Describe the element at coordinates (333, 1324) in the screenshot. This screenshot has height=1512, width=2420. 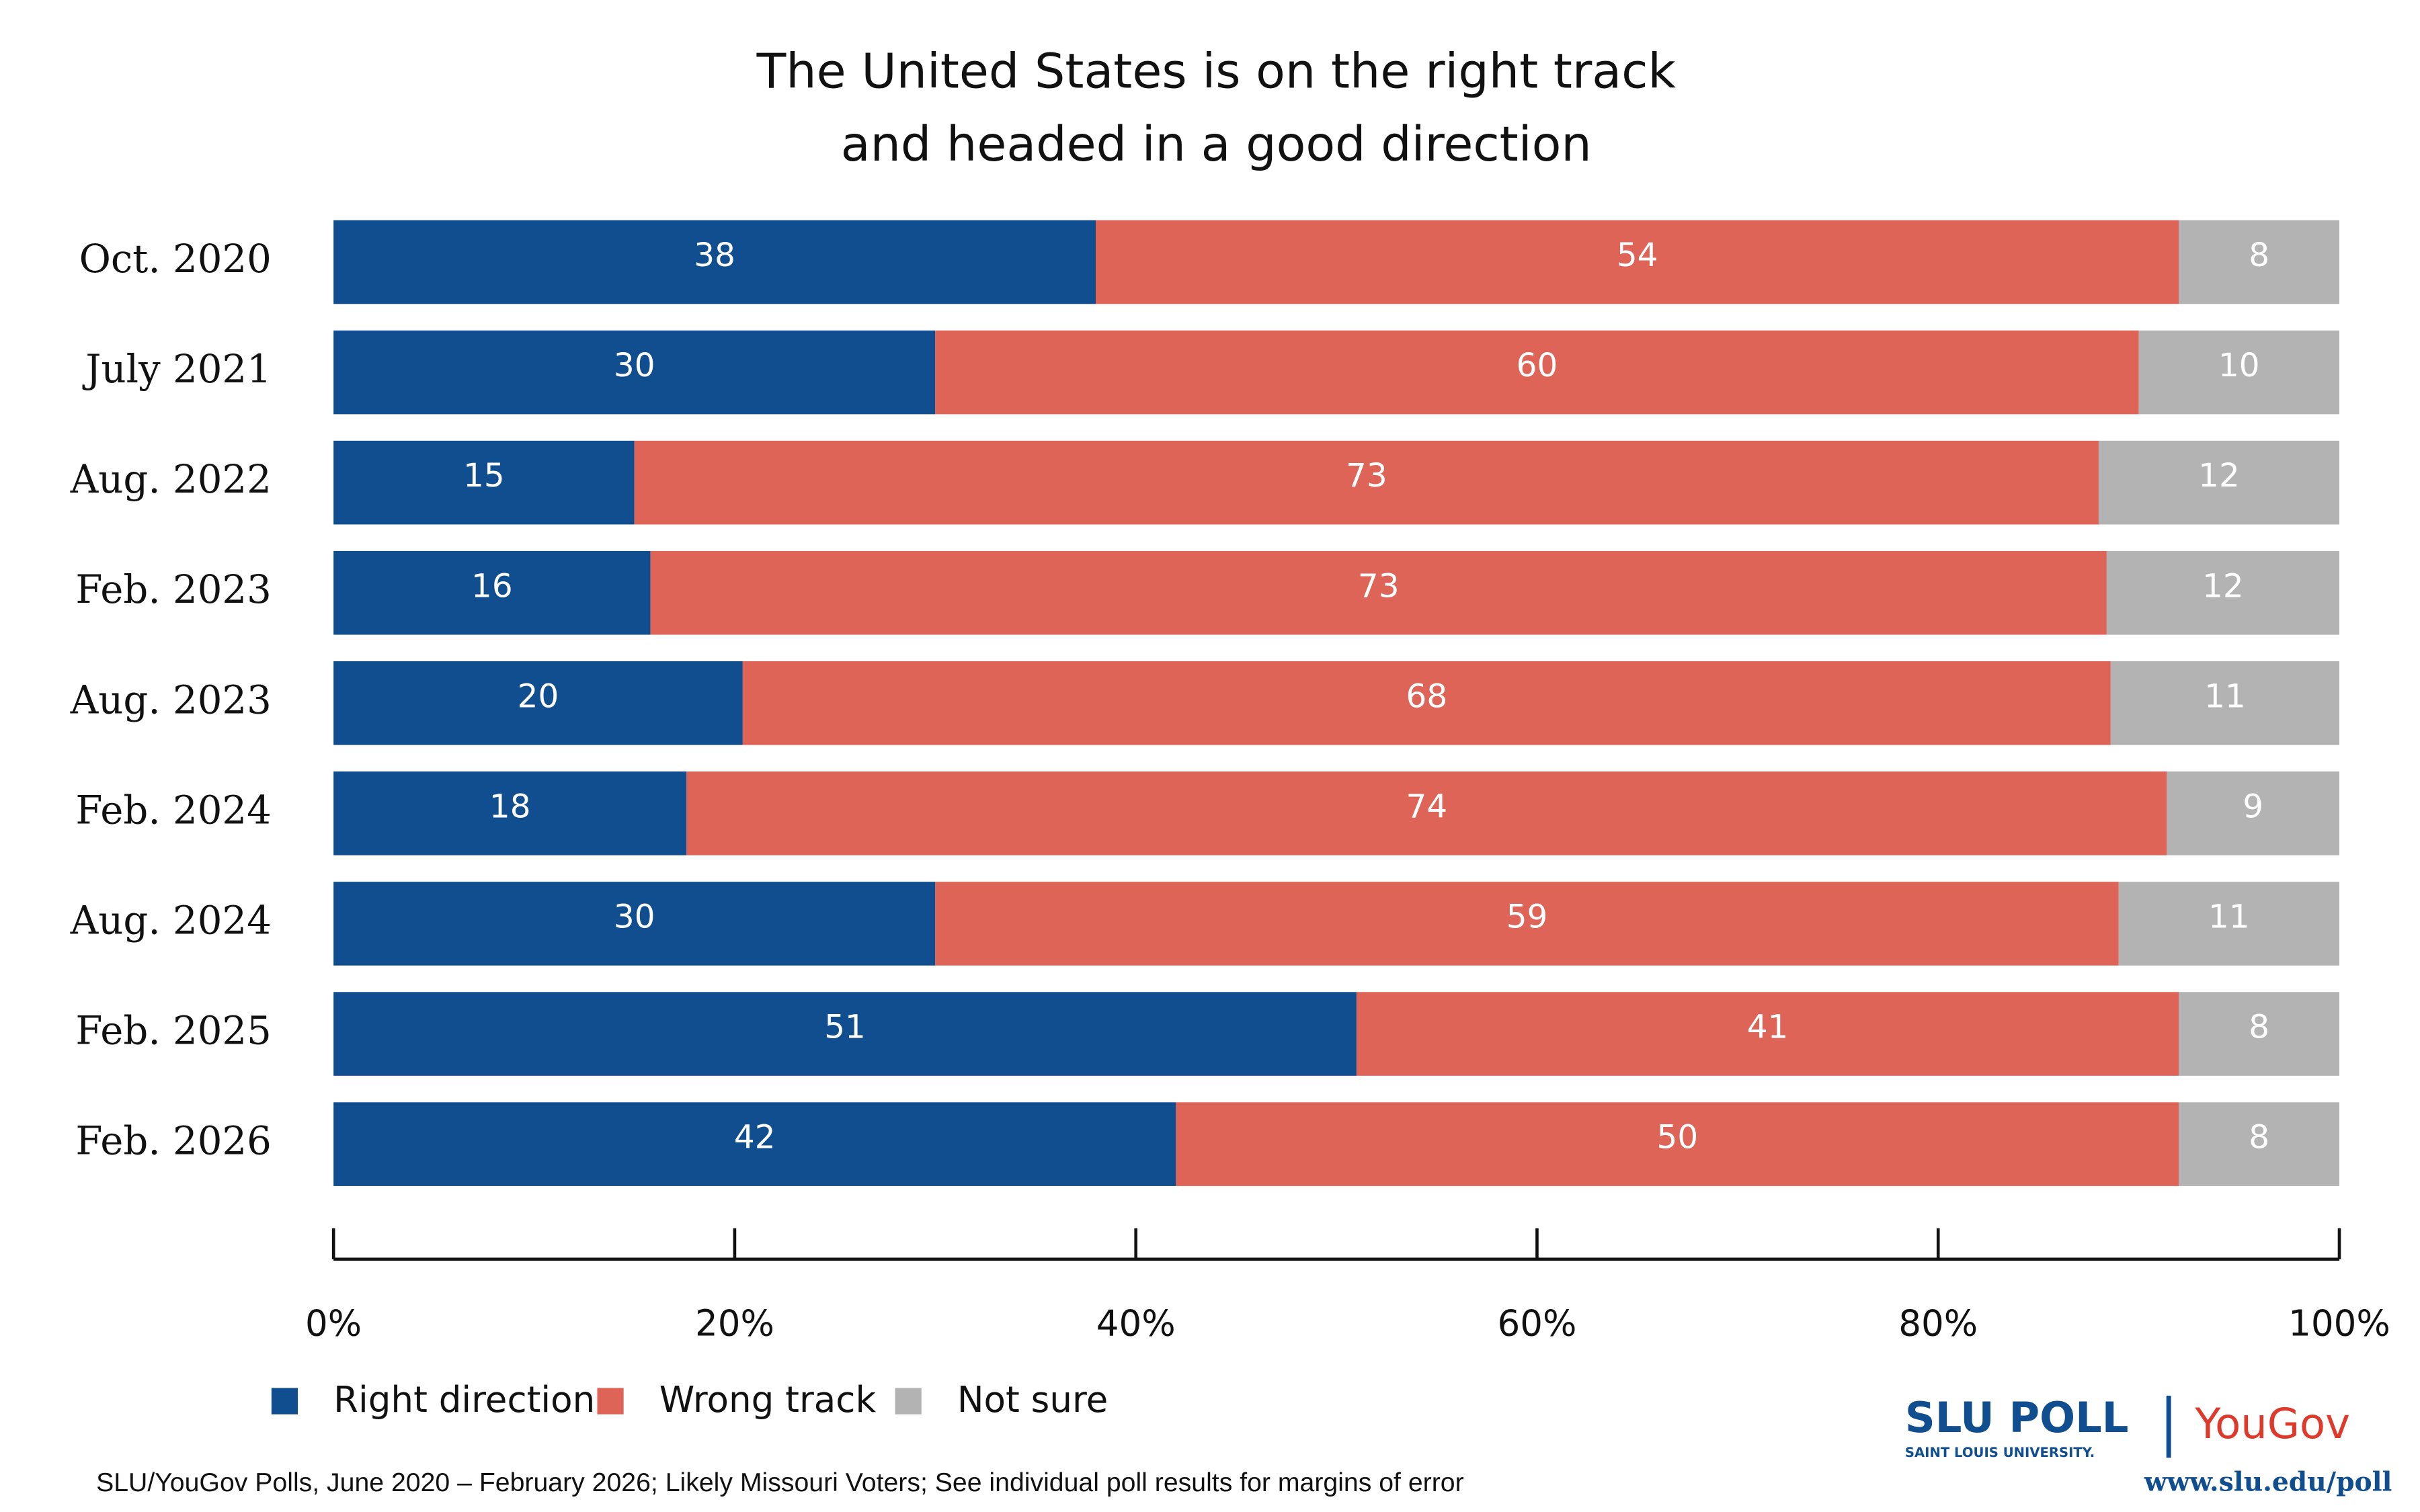
I see `x-tick-label: 0%` at that location.